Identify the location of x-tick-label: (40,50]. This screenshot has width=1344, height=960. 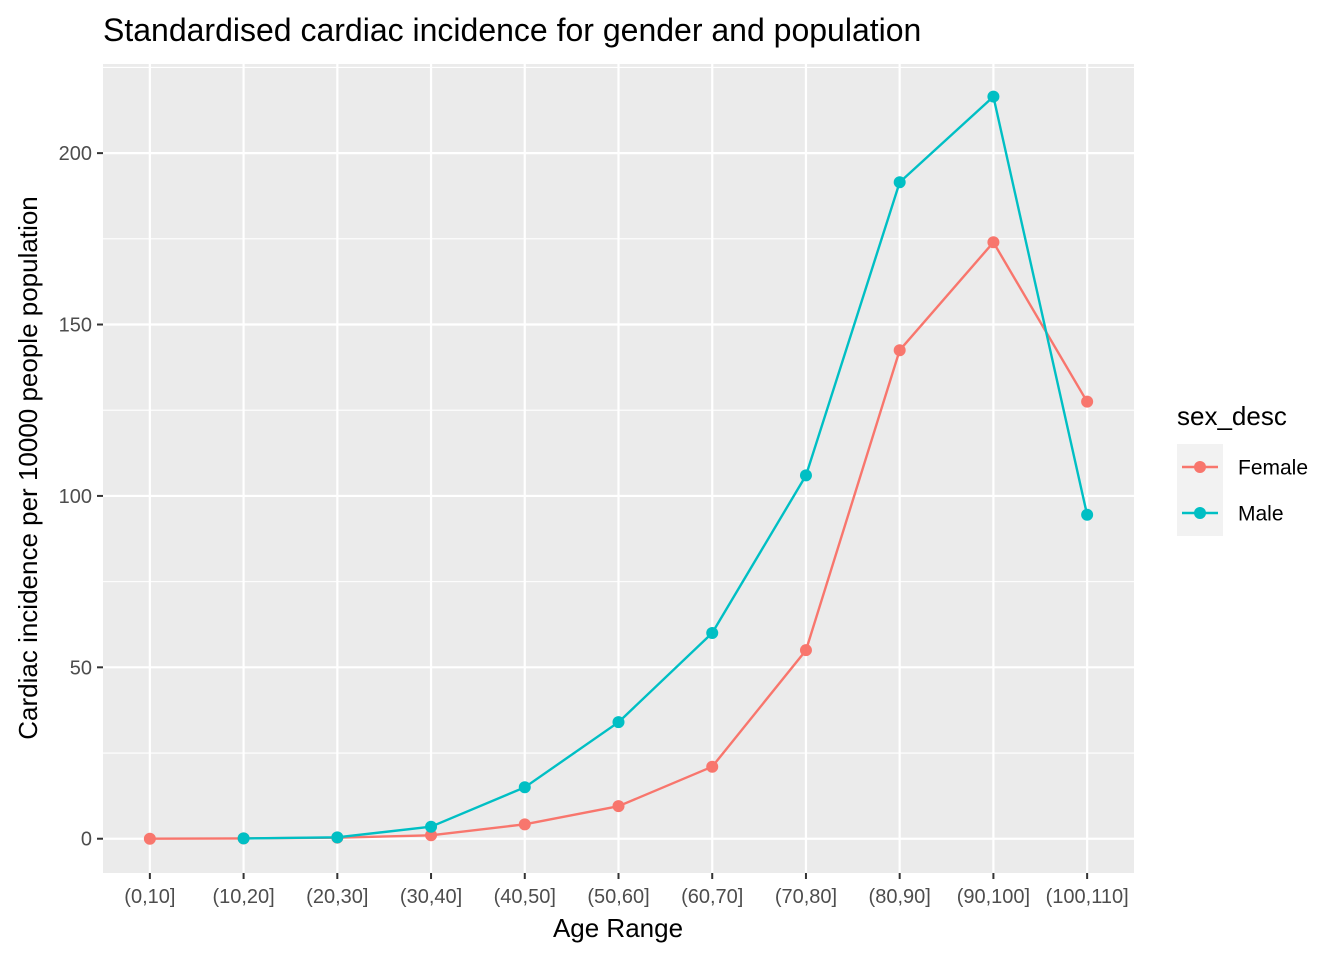
(525, 897).